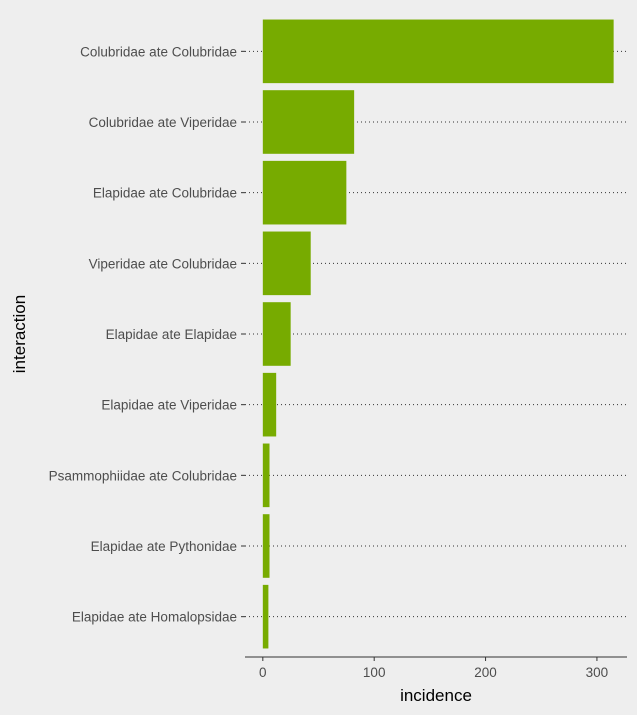 This screenshot has width=637, height=715. What do you see at coordinates (597, 672) in the screenshot?
I see `x-tick-label: 300` at bounding box center [597, 672].